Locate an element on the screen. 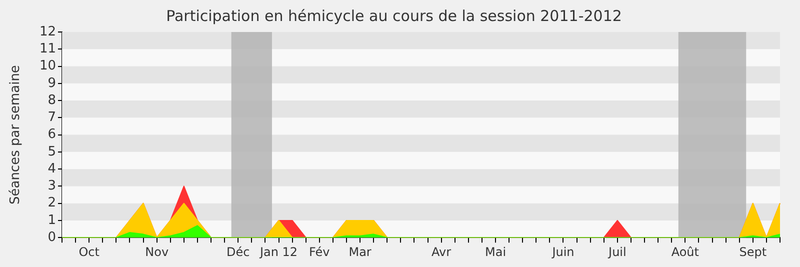 This screenshot has height=267, width=800. y-tick-label: 10 is located at coordinates (47, 66).